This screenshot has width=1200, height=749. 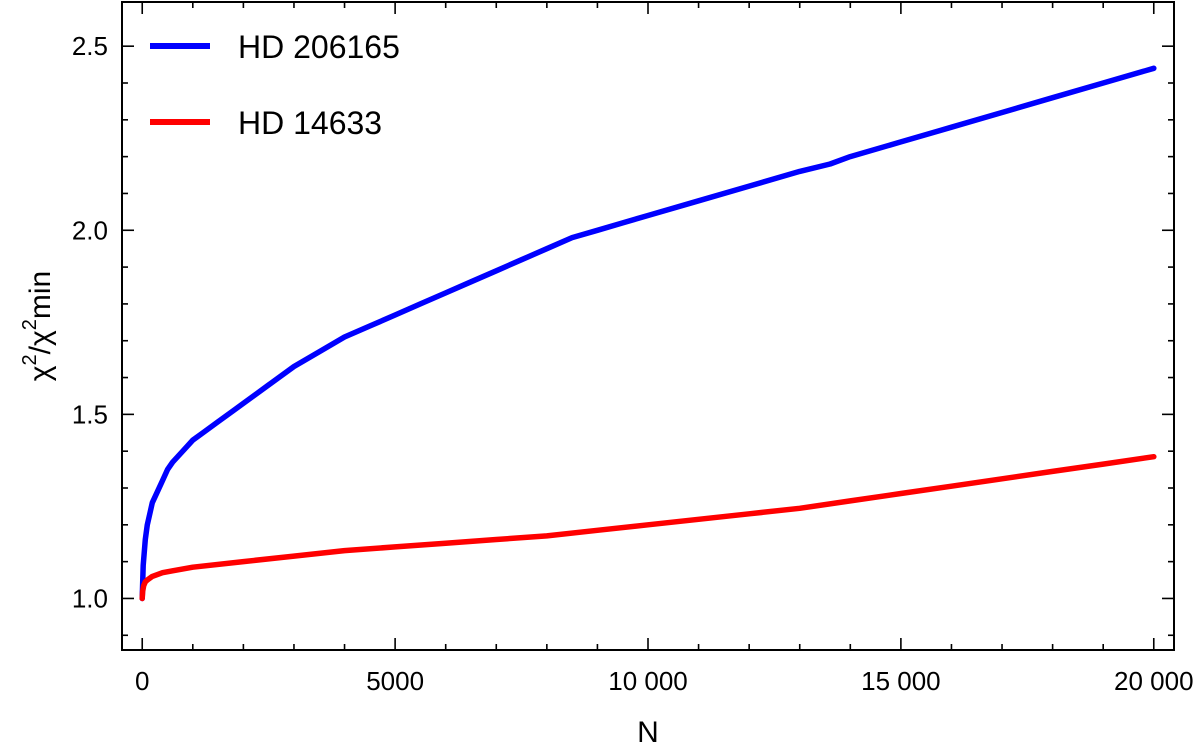 What do you see at coordinates (275, 85) in the screenshot?
I see `legend: HD 206165 HD 14633` at bounding box center [275, 85].